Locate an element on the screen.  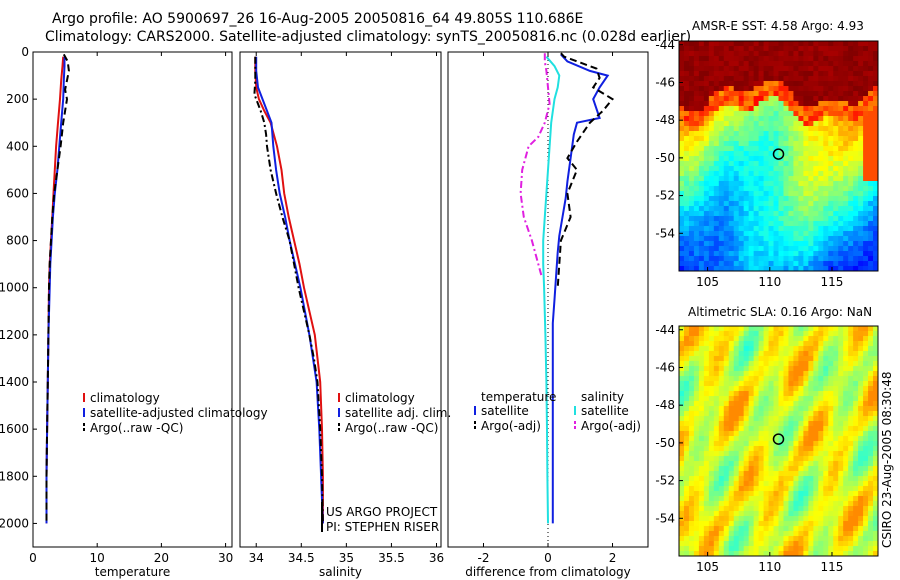
sla-map-ytick-label: -48 is located at coordinates (665, 405).